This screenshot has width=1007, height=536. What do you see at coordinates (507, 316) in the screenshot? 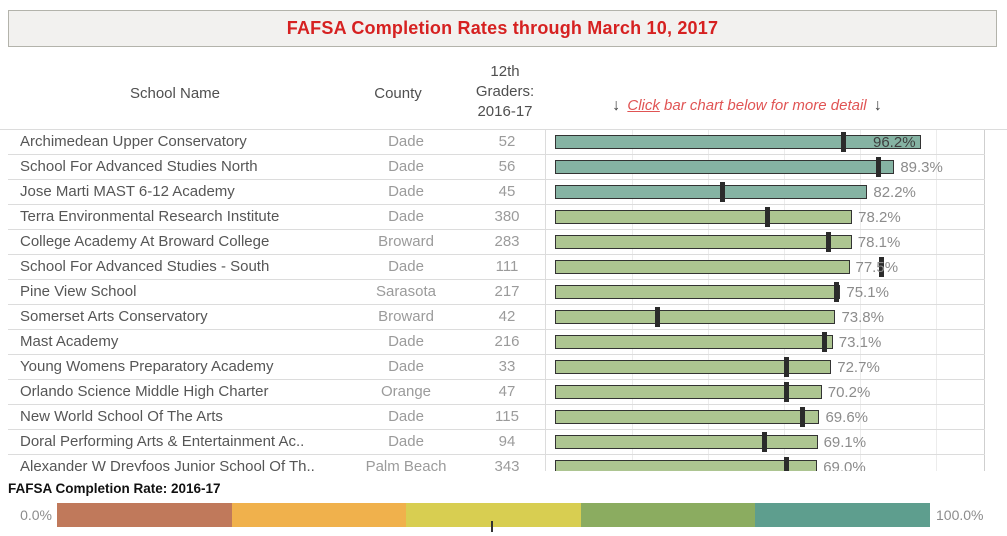
I see `graders-count: 42` at bounding box center [507, 316].